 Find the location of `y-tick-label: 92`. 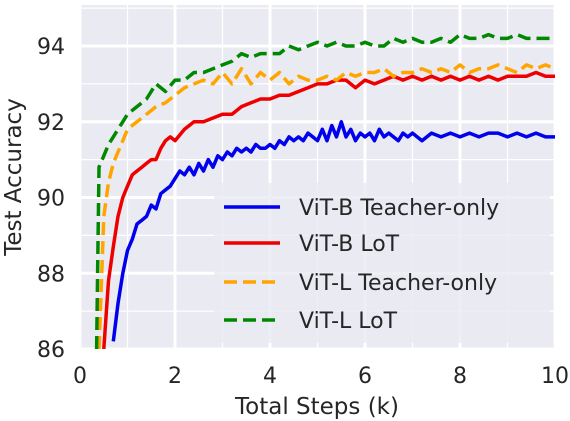

y-tick-label: 92 is located at coordinates (51, 123).